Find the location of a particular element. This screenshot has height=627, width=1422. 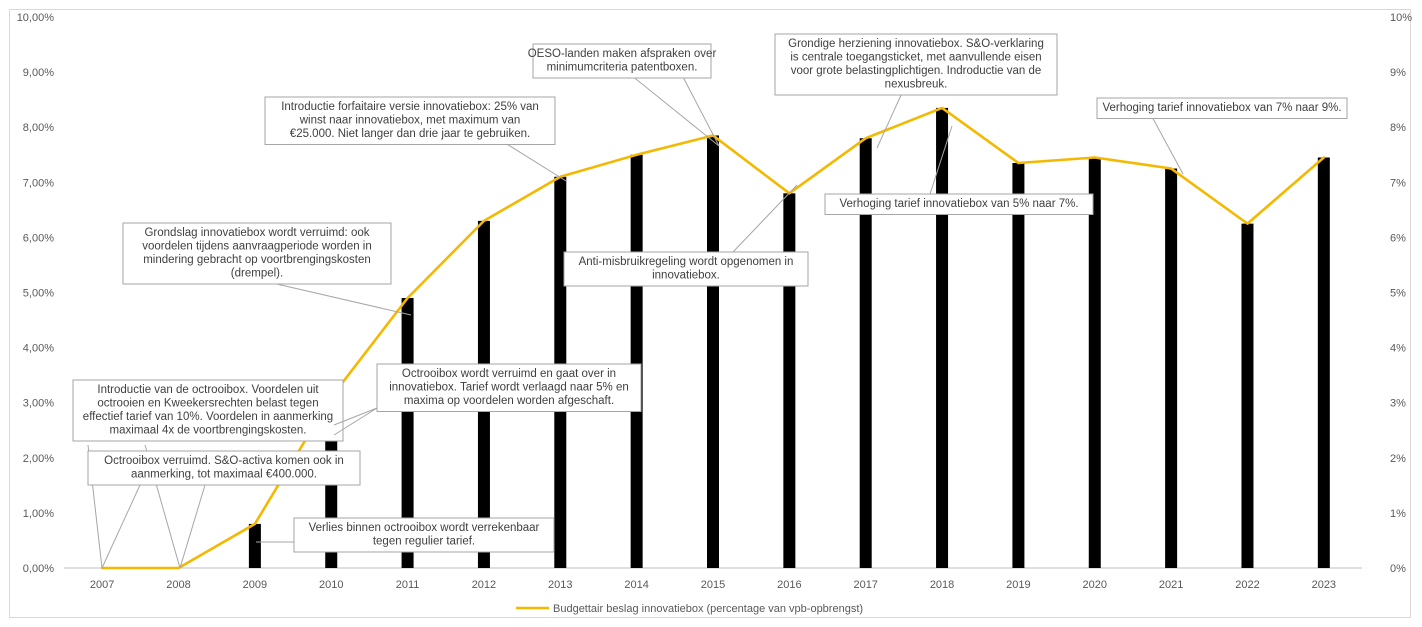

y-tick-label-right: 4% is located at coordinates (1398, 349).